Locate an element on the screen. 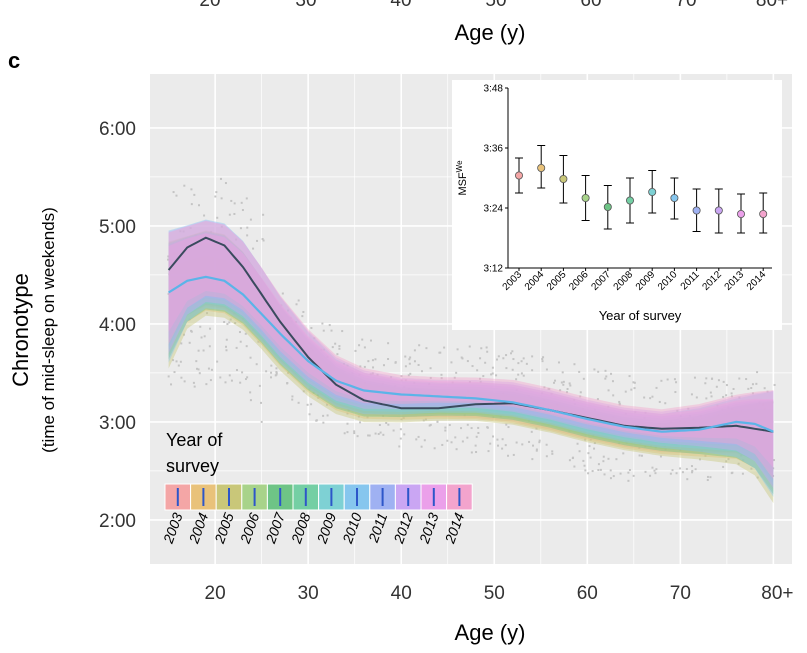 The height and width of the screenshot is (653, 807). inset-point-2013 is located at coordinates (741, 213).